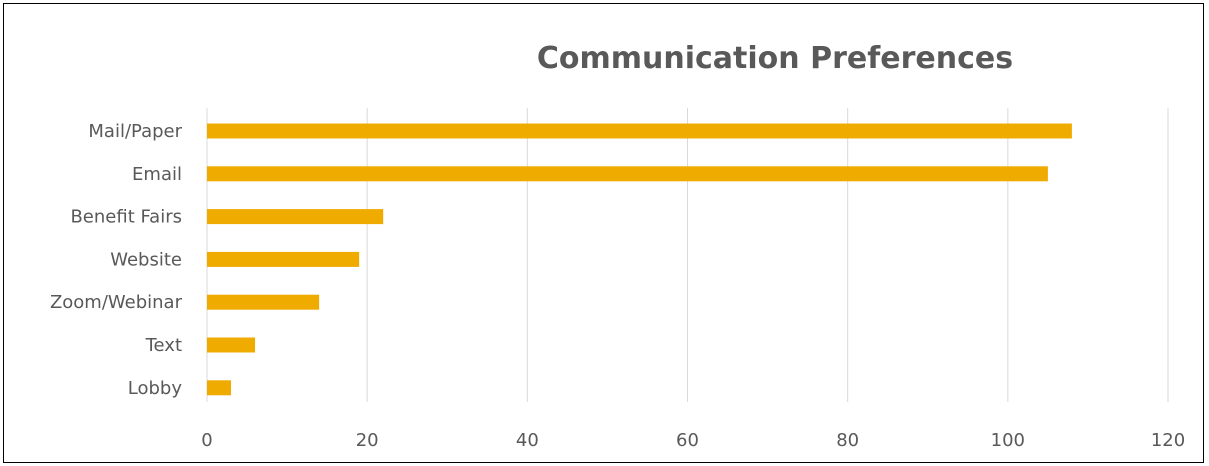 Image resolution: width=1209 pixels, height=466 pixels. I want to click on x-tick-label: 120, so click(1168, 440).